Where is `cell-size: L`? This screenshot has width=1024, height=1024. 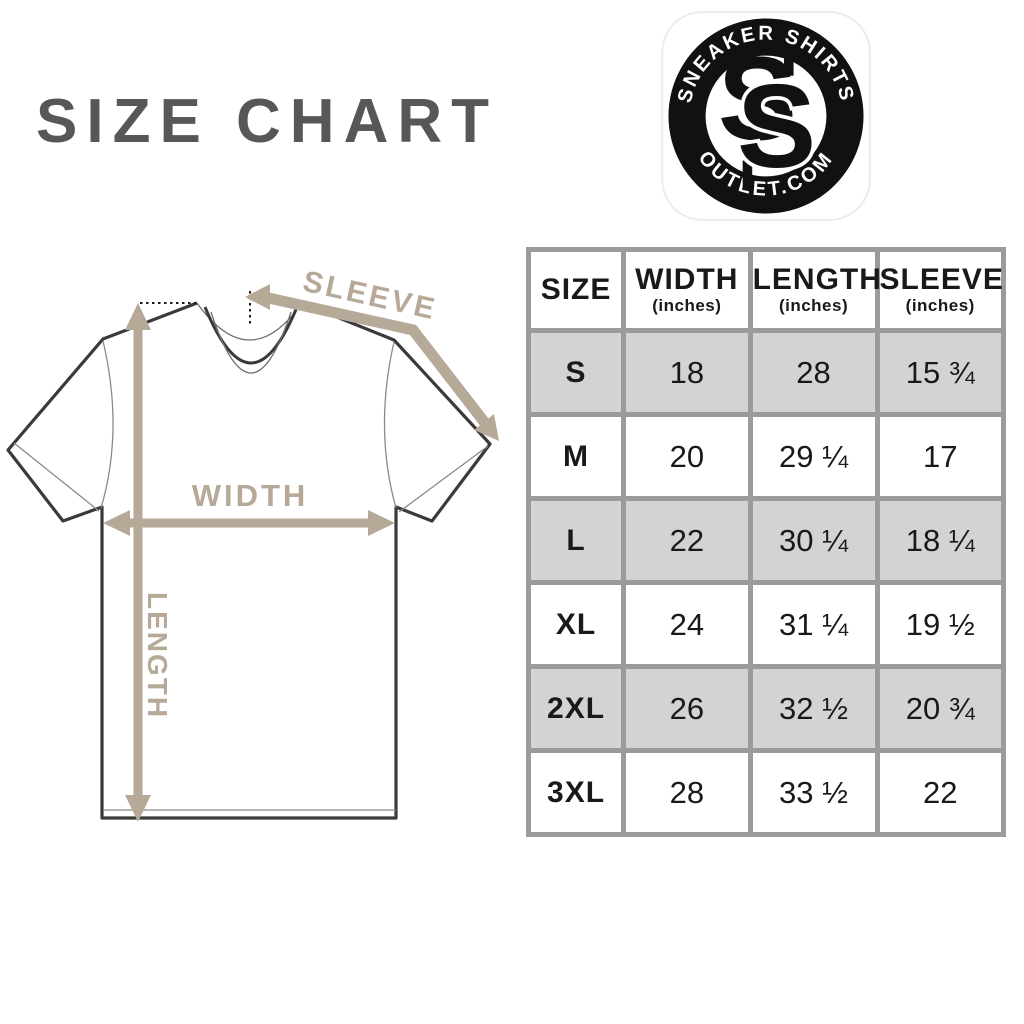
cell-size: L is located at coordinates (576, 540).